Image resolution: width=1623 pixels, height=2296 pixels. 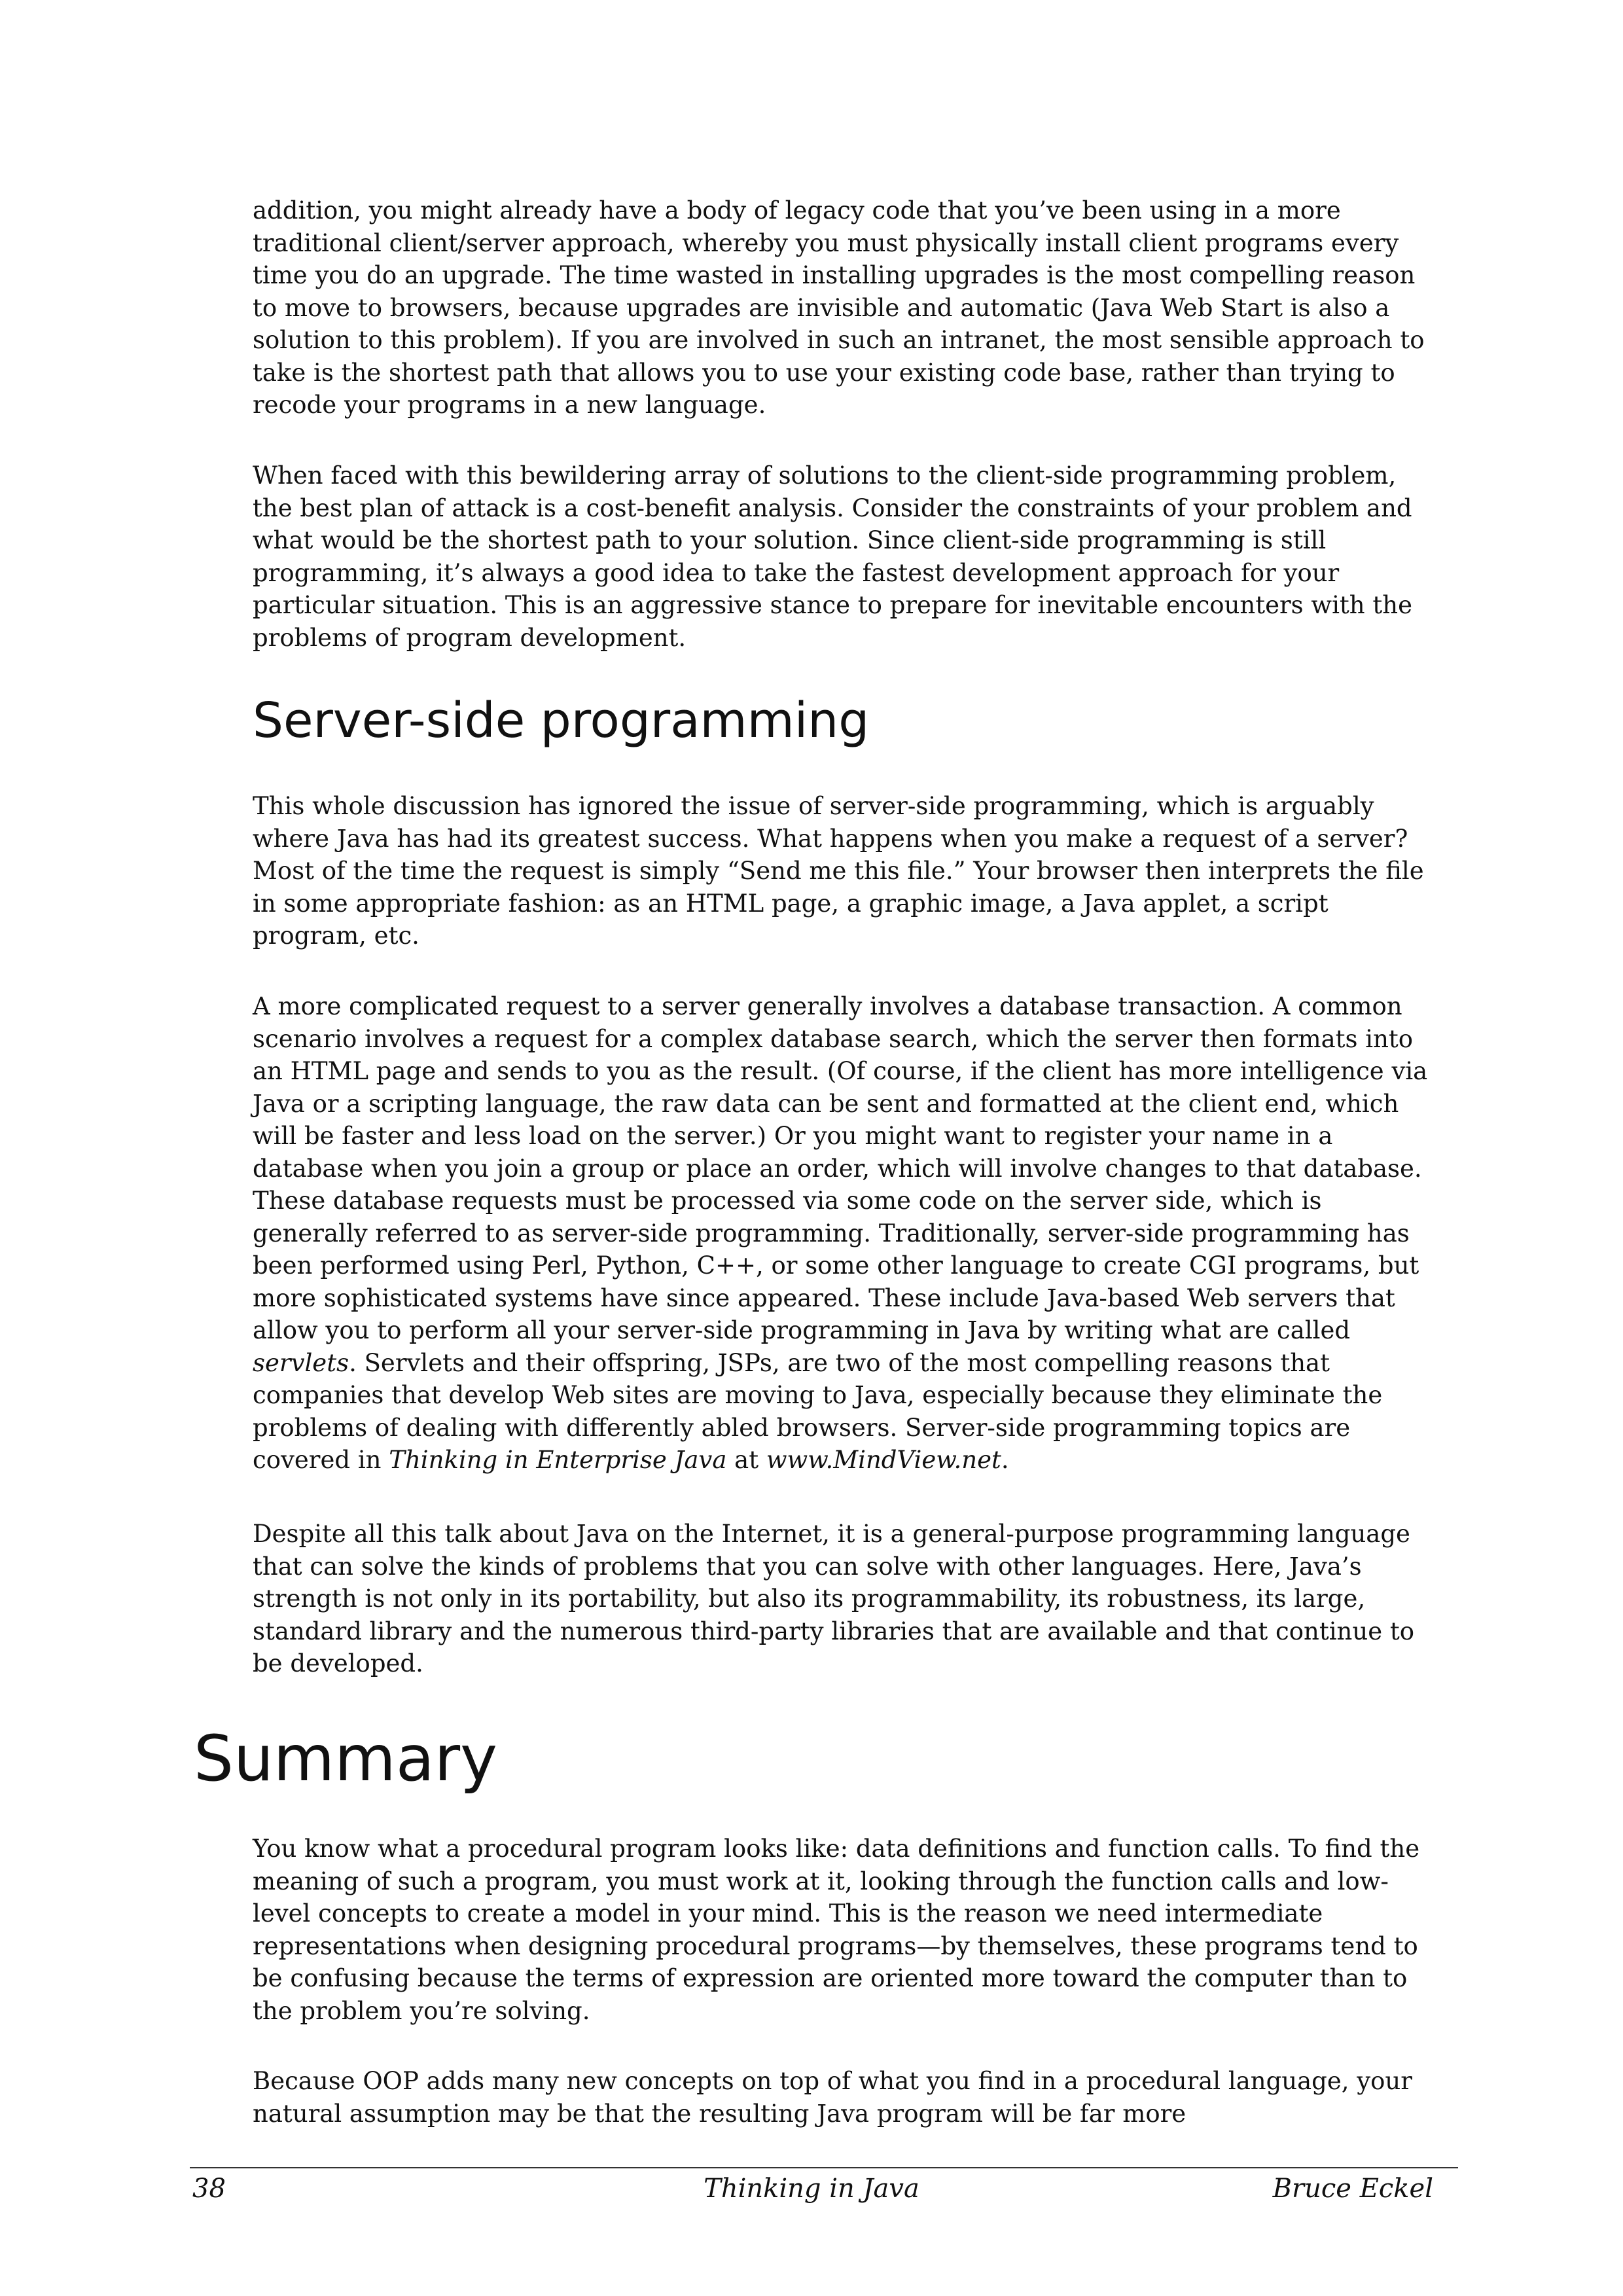 I want to click on footer-author: Bruce Eckel, so click(x=1353, y=2189).